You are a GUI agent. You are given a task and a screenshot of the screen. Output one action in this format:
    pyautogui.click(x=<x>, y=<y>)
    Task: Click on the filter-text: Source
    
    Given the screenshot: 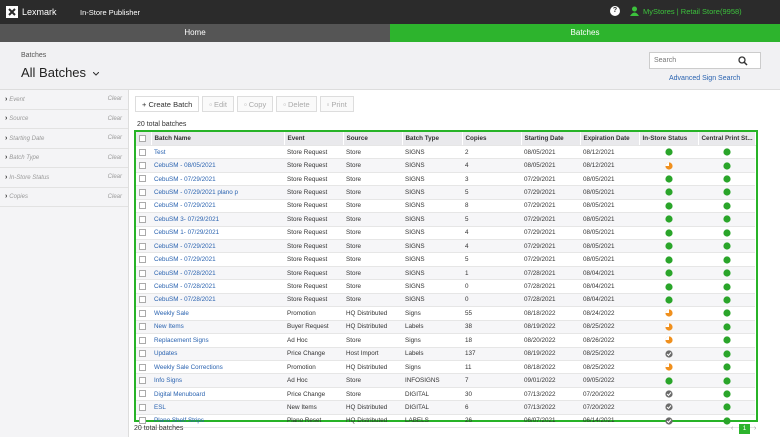 What is the action you would take?
    pyautogui.click(x=19, y=119)
    